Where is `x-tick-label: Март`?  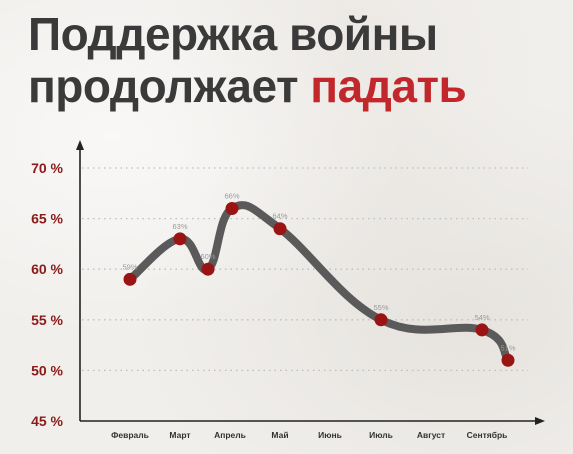
x-tick-label: Март is located at coordinates (179, 435).